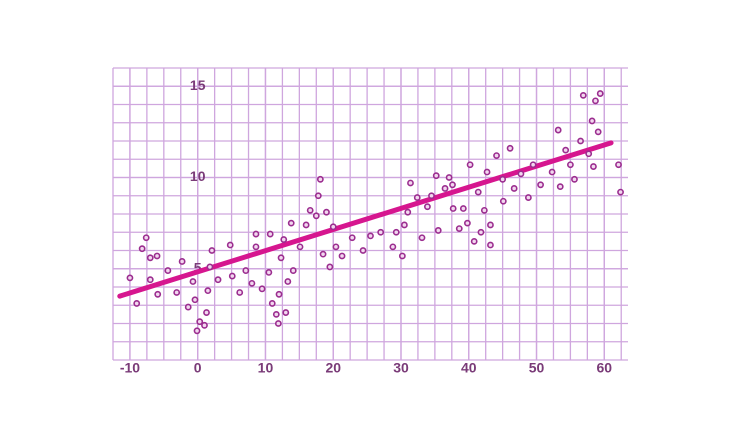  What do you see at coordinates (198, 176) in the screenshot?
I see `y-tick-label: 10` at bounding box center [198, 176].